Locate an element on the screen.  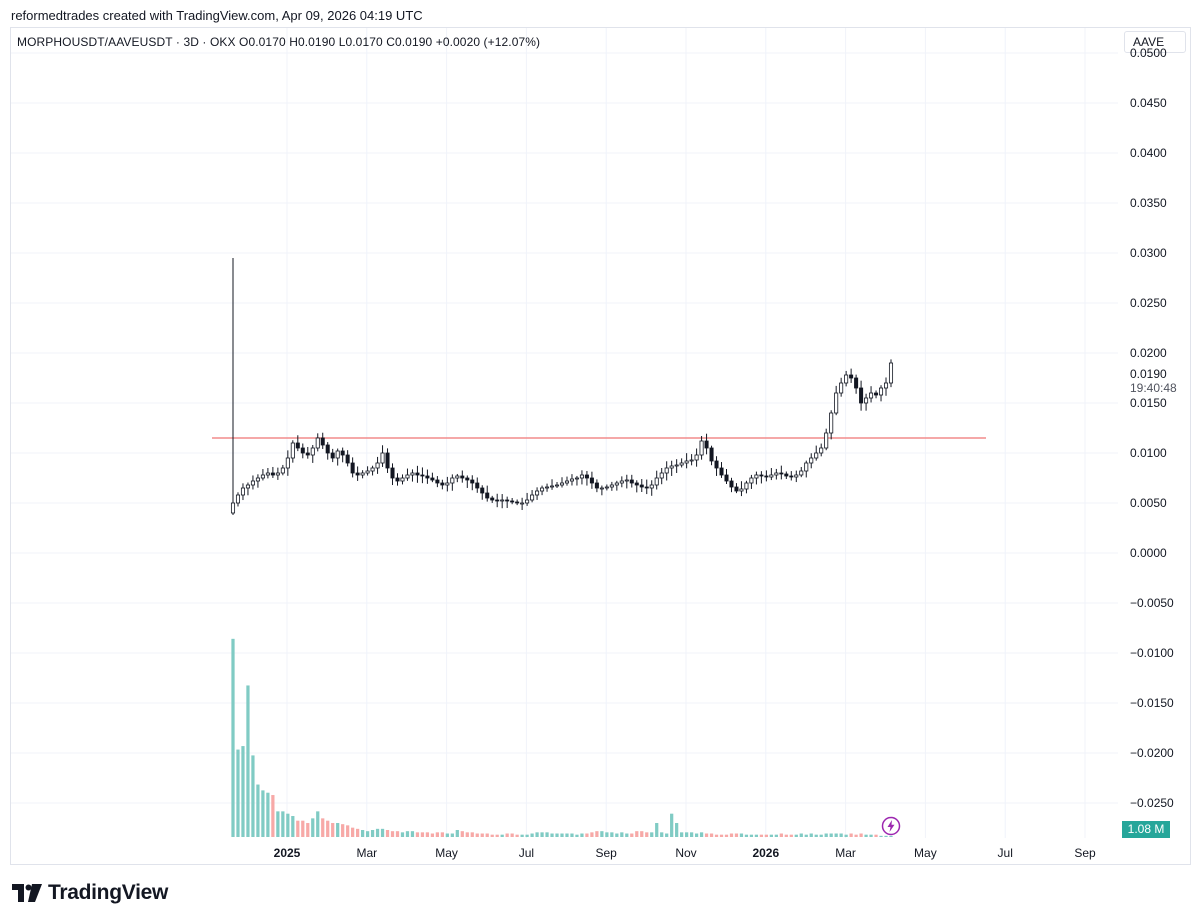
time-tick-label: Jul is located at coordinates (526, 853).